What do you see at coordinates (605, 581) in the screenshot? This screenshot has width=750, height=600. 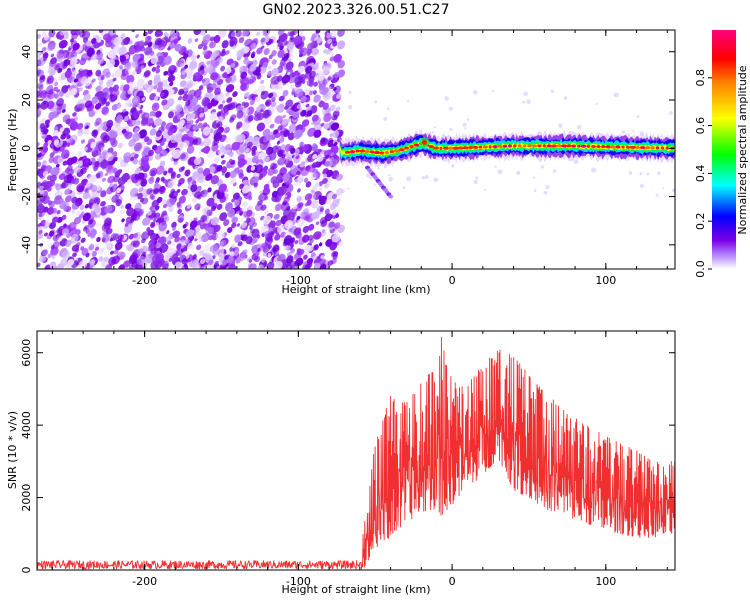 I see `snr-xtick-label: 100` at bounding box center [605, 581].